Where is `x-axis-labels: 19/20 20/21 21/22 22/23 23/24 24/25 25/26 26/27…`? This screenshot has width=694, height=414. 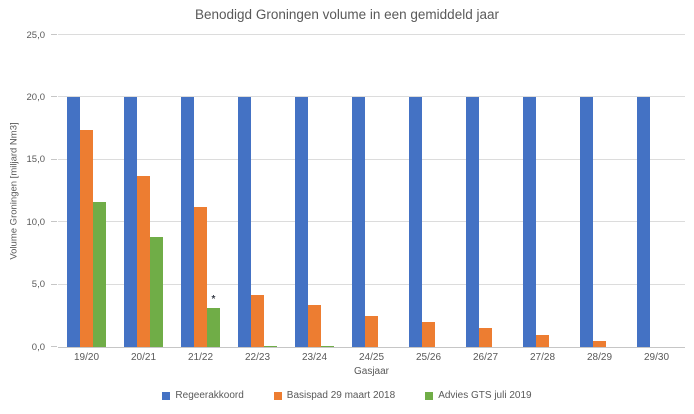 x-axis-labels: 19/20 20/21 21/22 22/23 23/24 24/25 25/26 26/27… is located at coordinates (371, 357).